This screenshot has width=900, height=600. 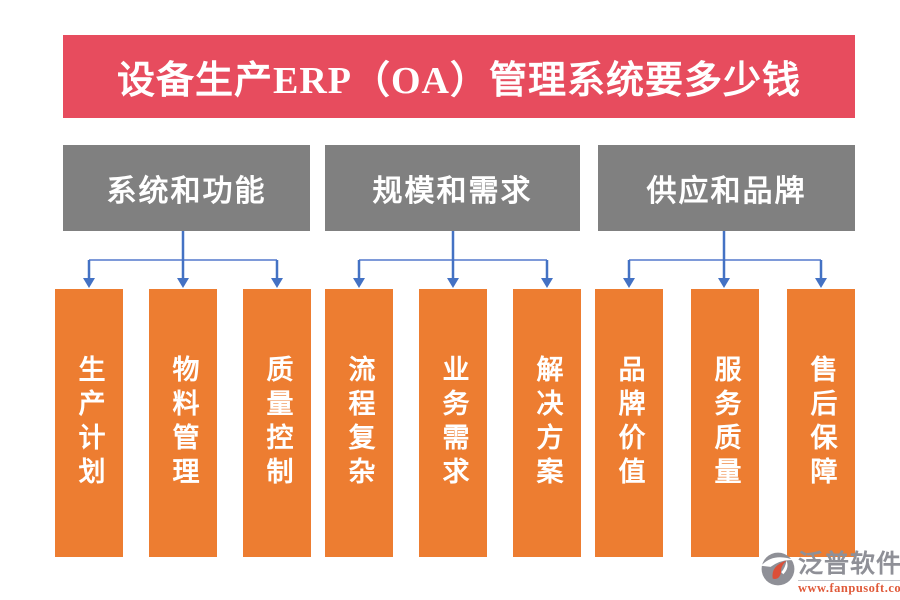 I want to click on column-group-system-functions: 生产计划 物料管理 质量控制, so click(x=183, y=423).